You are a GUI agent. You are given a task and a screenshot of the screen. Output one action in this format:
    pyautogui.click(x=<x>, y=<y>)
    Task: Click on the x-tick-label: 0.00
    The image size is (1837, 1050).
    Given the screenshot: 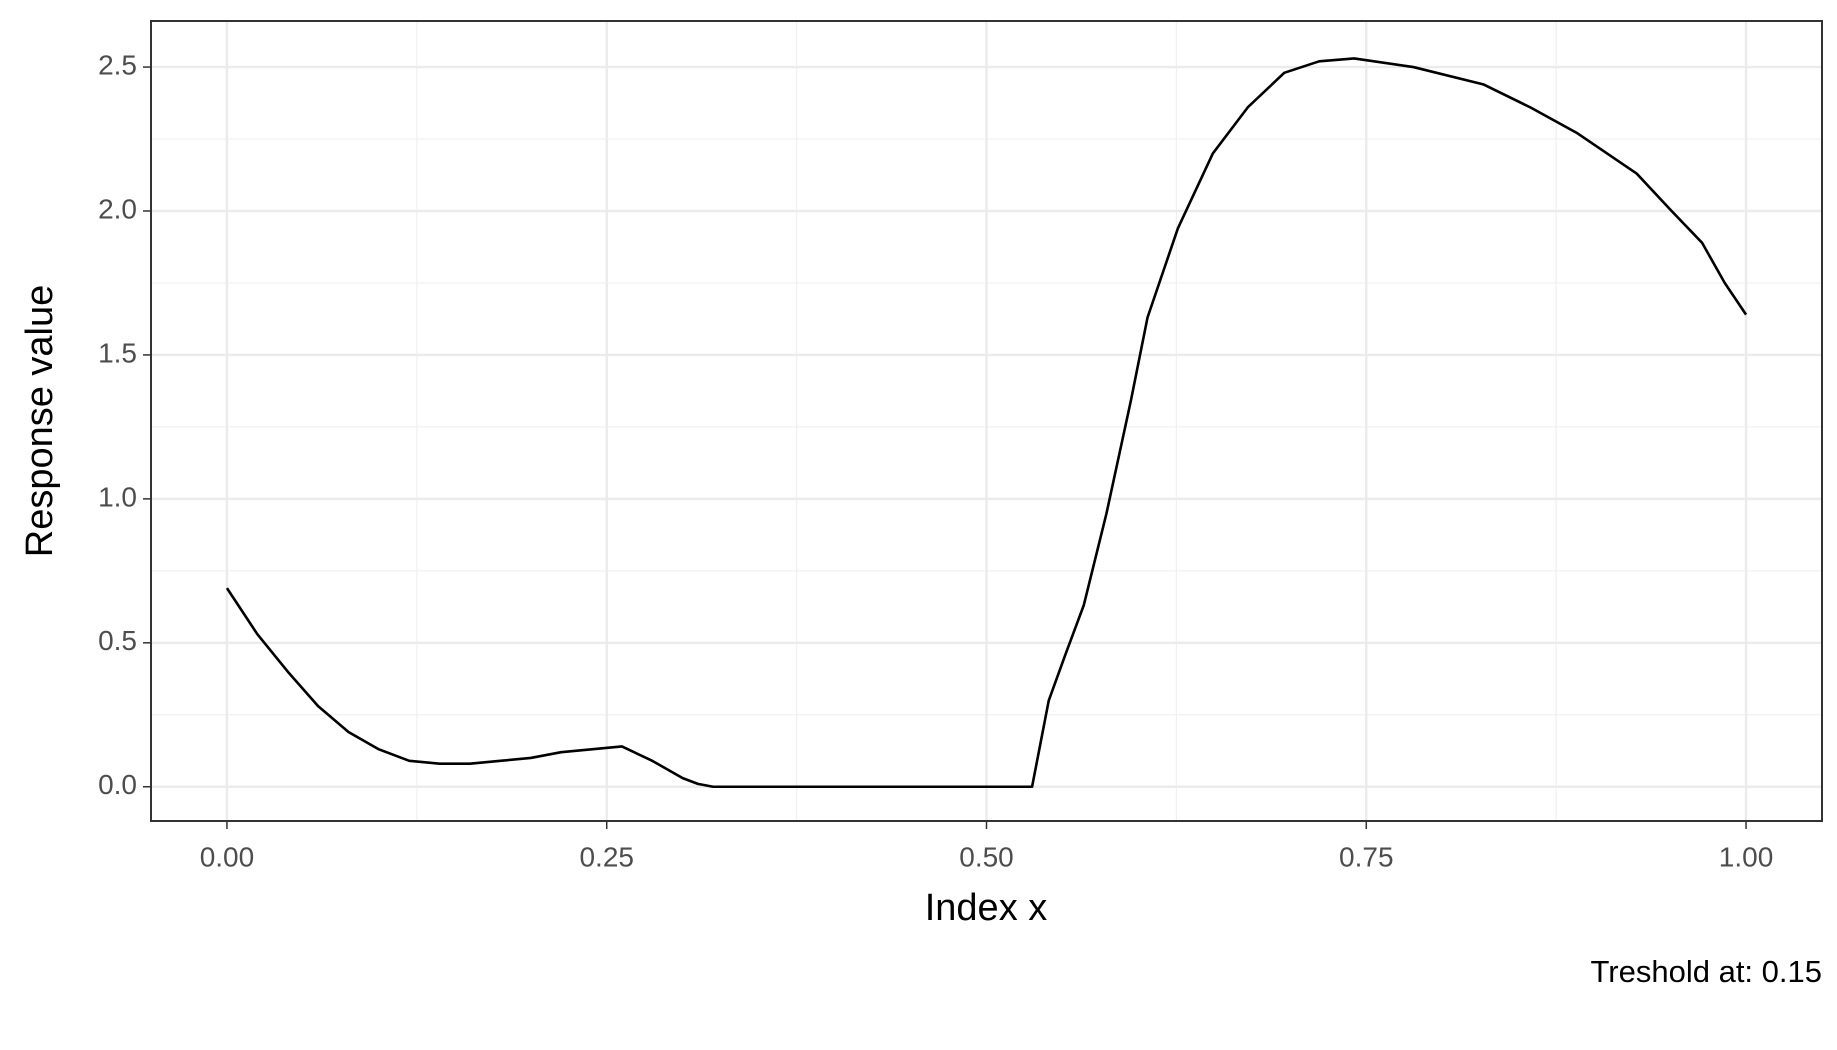 What is the action you would take?
    pyautogui.click(x=227, y=856)
    